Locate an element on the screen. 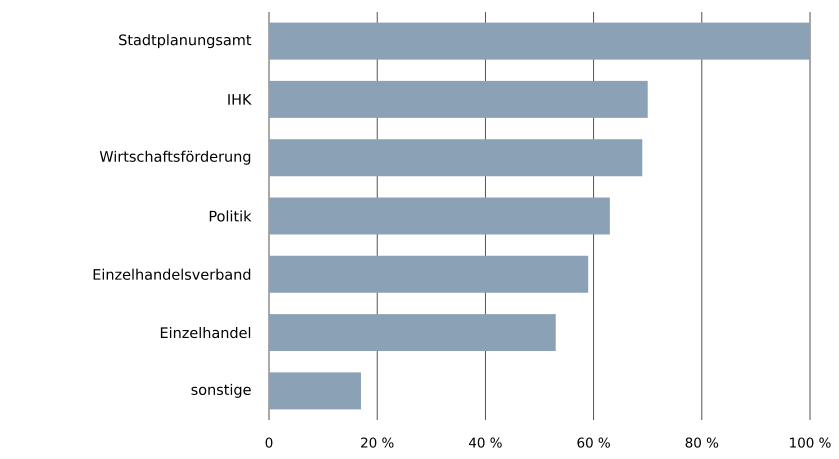  y-tick-label: Politik is located at coordinates (231, 216).